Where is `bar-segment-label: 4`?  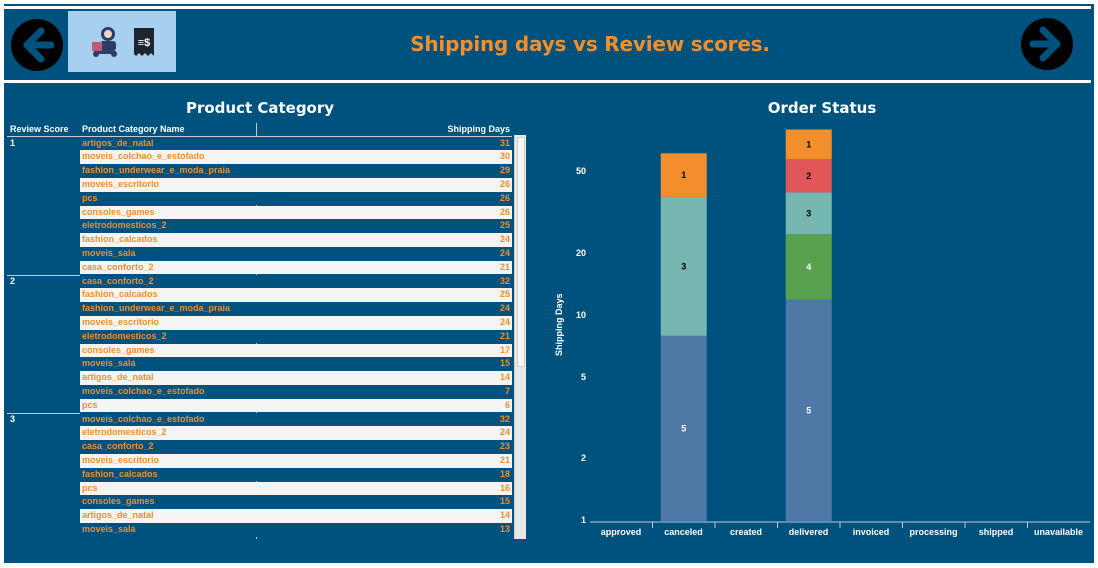 bar-segment-label: 4 is located at coordinates (808, 267).